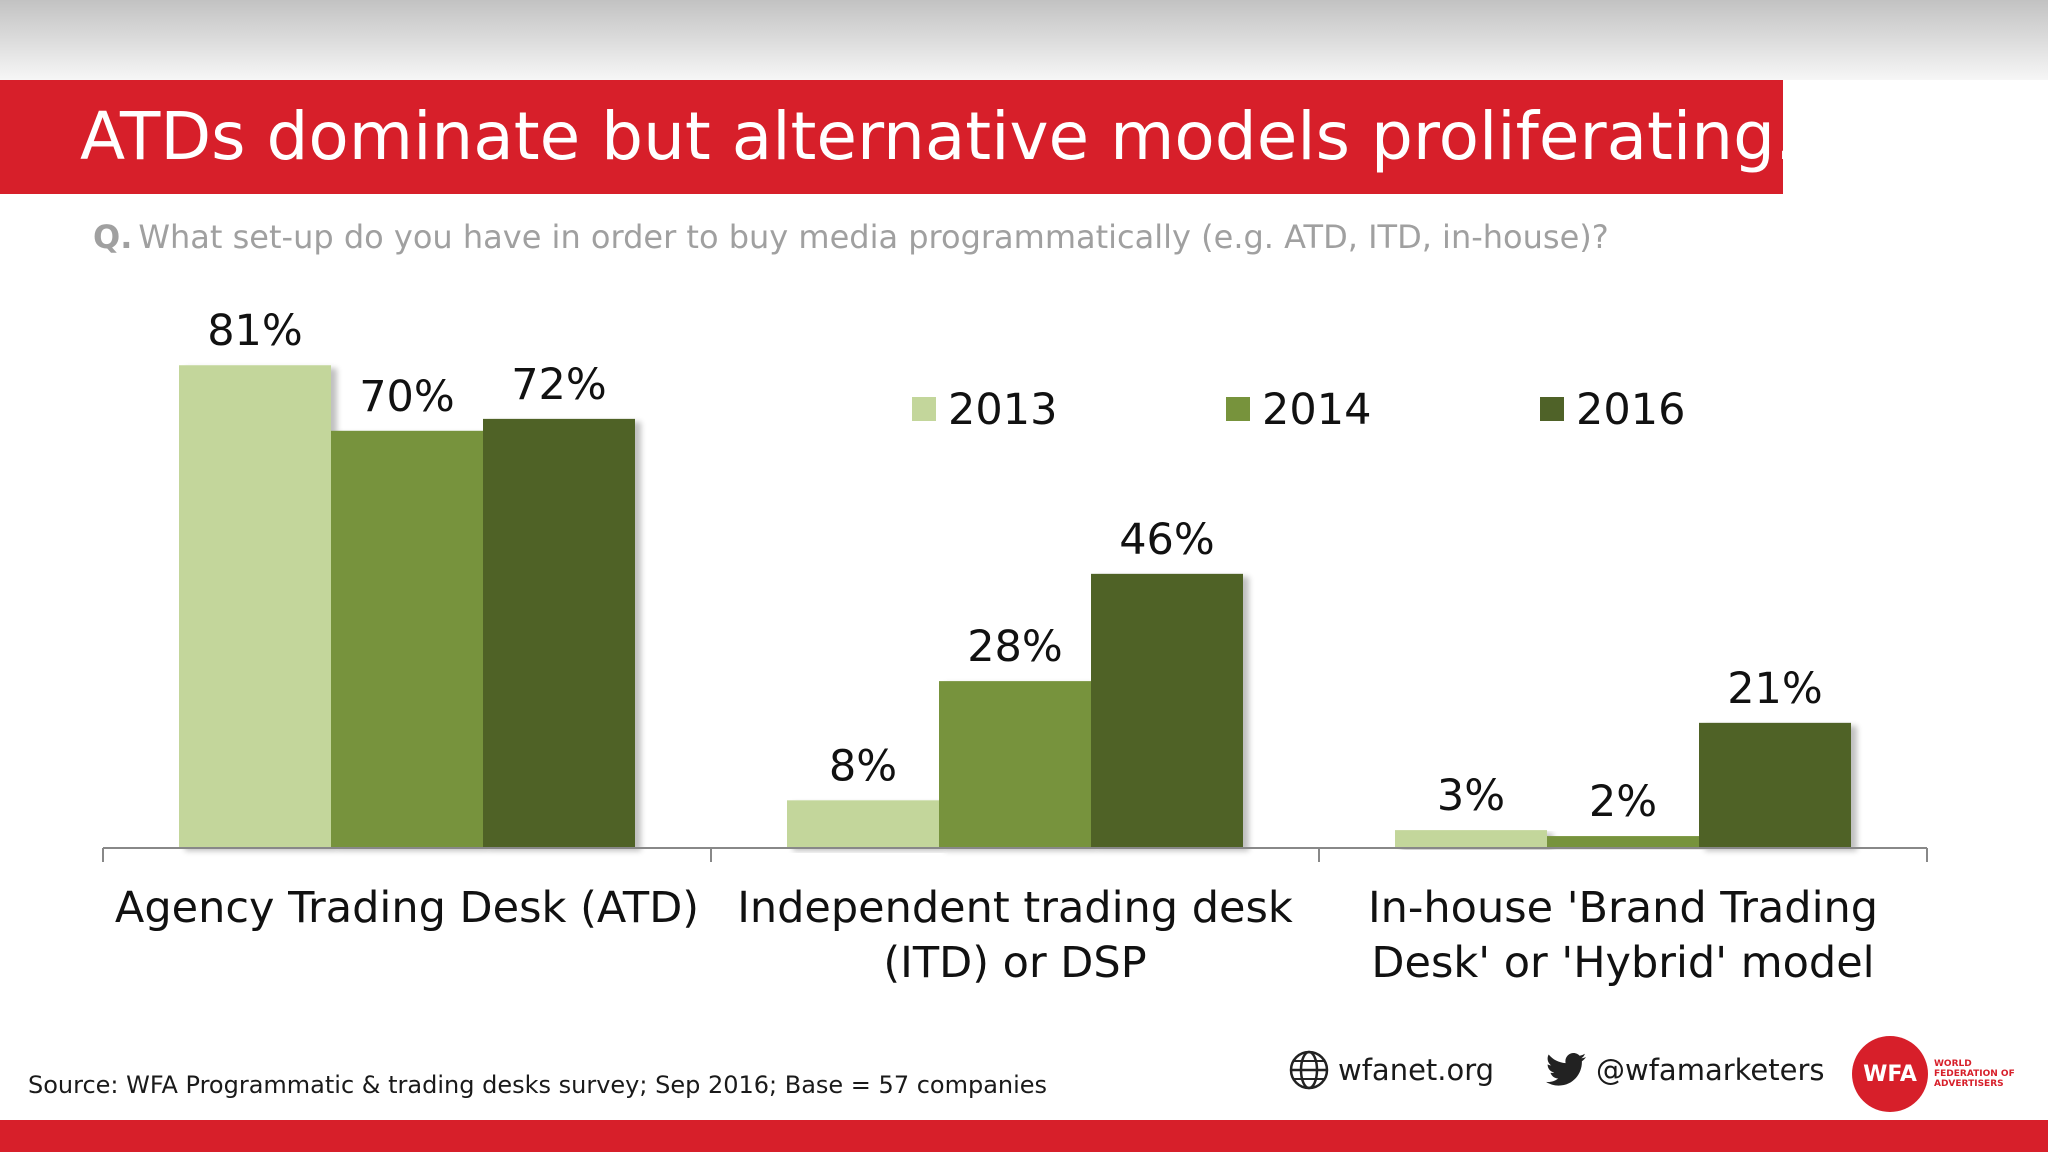  What do you see at coordinates (113, 237) in the screenshot?
I see `question-prefix: Q.` at bounding box center [113, 237].